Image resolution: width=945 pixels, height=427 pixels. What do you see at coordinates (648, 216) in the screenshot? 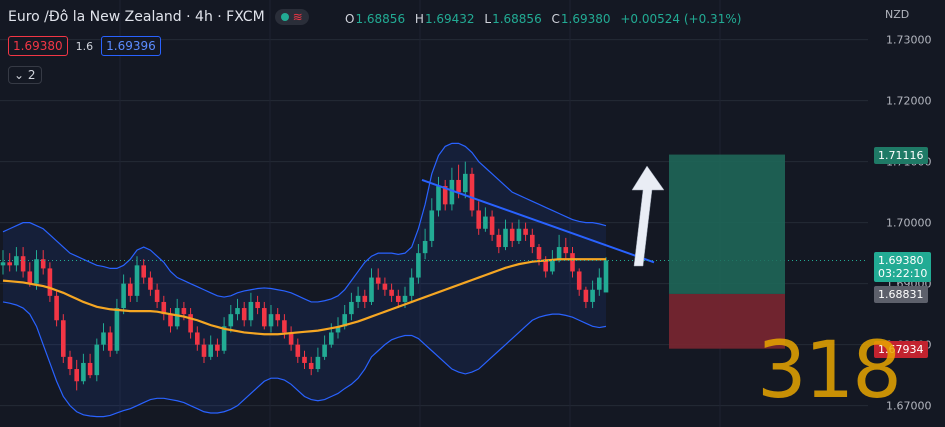
I see `up-arrow-icon` at bounding box center [648, 216].